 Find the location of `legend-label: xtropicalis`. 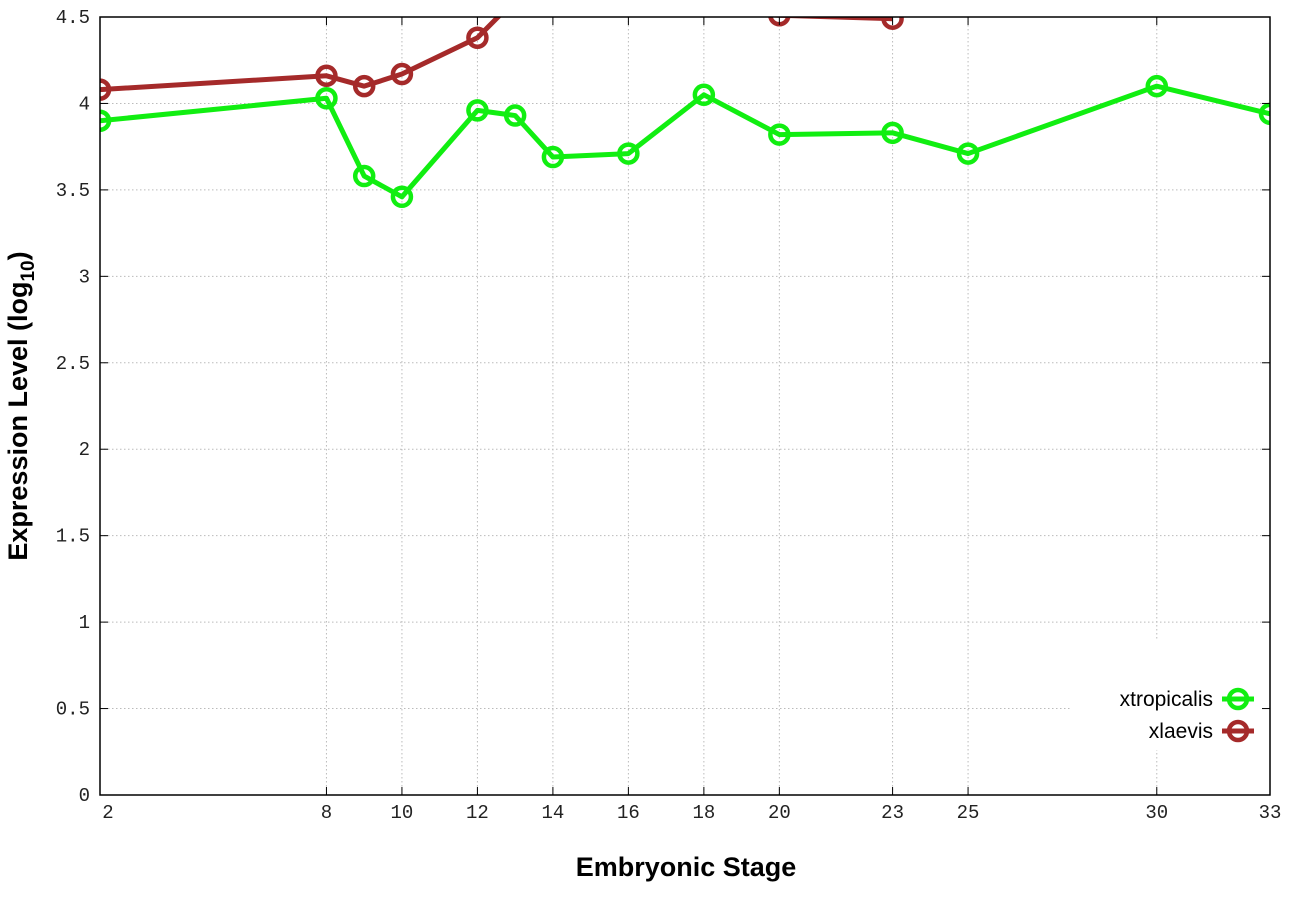

legend-label: xtropicalis is located at coordinates (1166, 699).